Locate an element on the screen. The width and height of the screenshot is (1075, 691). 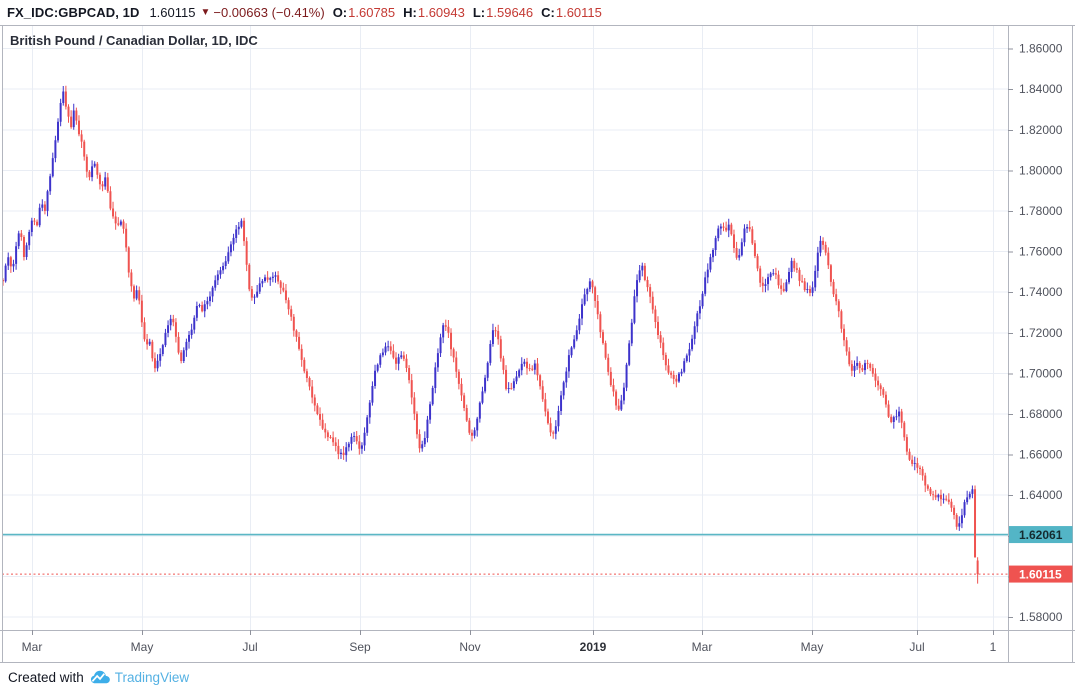
low-value: 1.59646 is located at coordinates (510, 12).